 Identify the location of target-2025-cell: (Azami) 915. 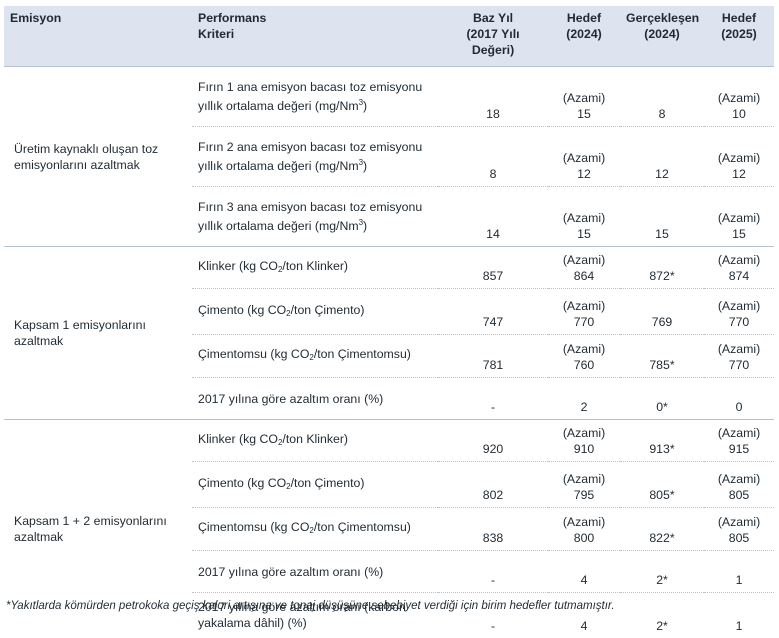
(739, 440).